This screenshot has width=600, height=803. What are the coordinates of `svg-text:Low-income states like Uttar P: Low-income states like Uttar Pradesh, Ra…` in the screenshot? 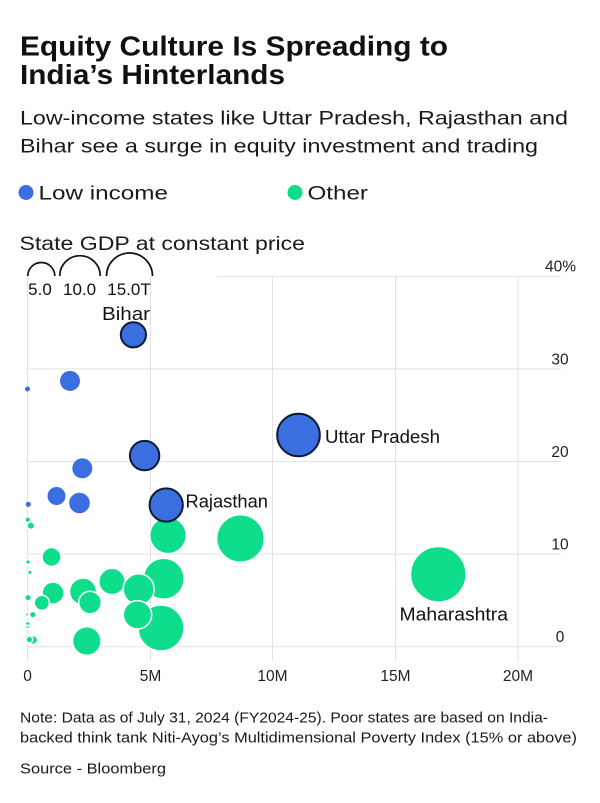 It's located at (294, 119).